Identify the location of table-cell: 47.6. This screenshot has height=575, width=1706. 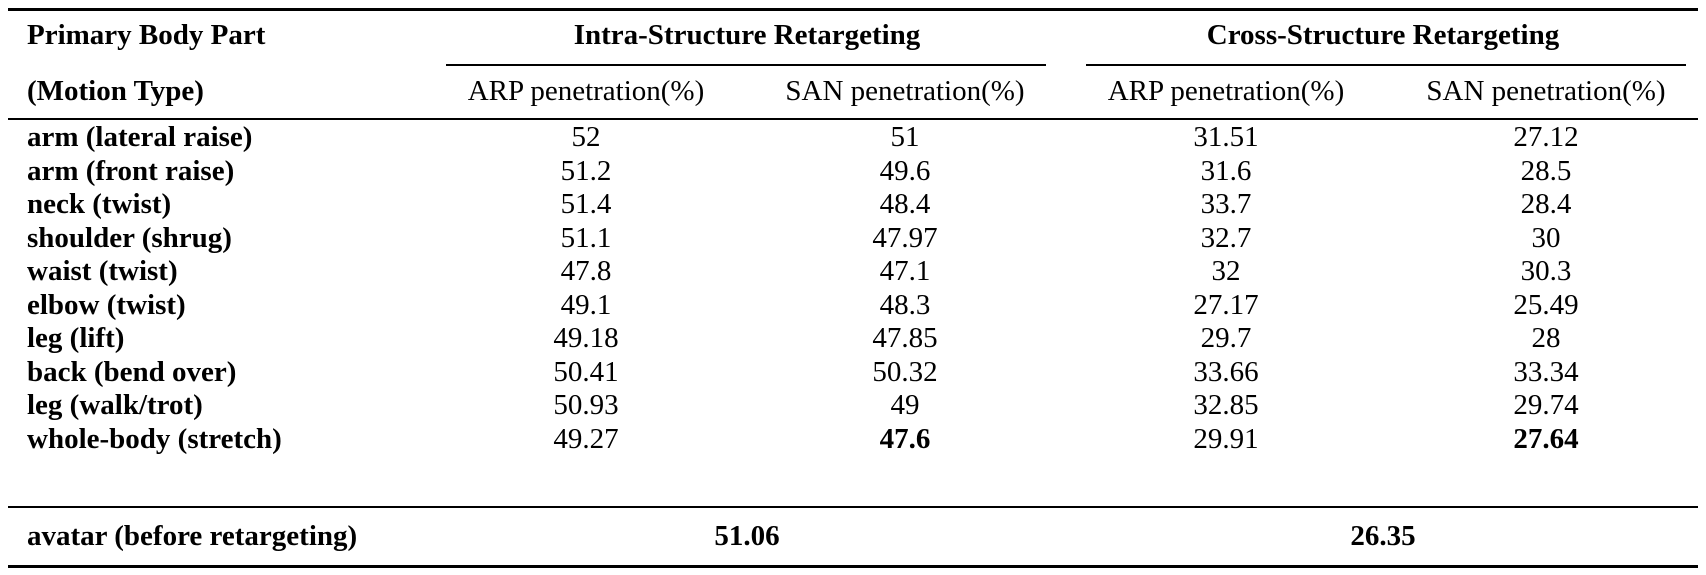
(905, 438).